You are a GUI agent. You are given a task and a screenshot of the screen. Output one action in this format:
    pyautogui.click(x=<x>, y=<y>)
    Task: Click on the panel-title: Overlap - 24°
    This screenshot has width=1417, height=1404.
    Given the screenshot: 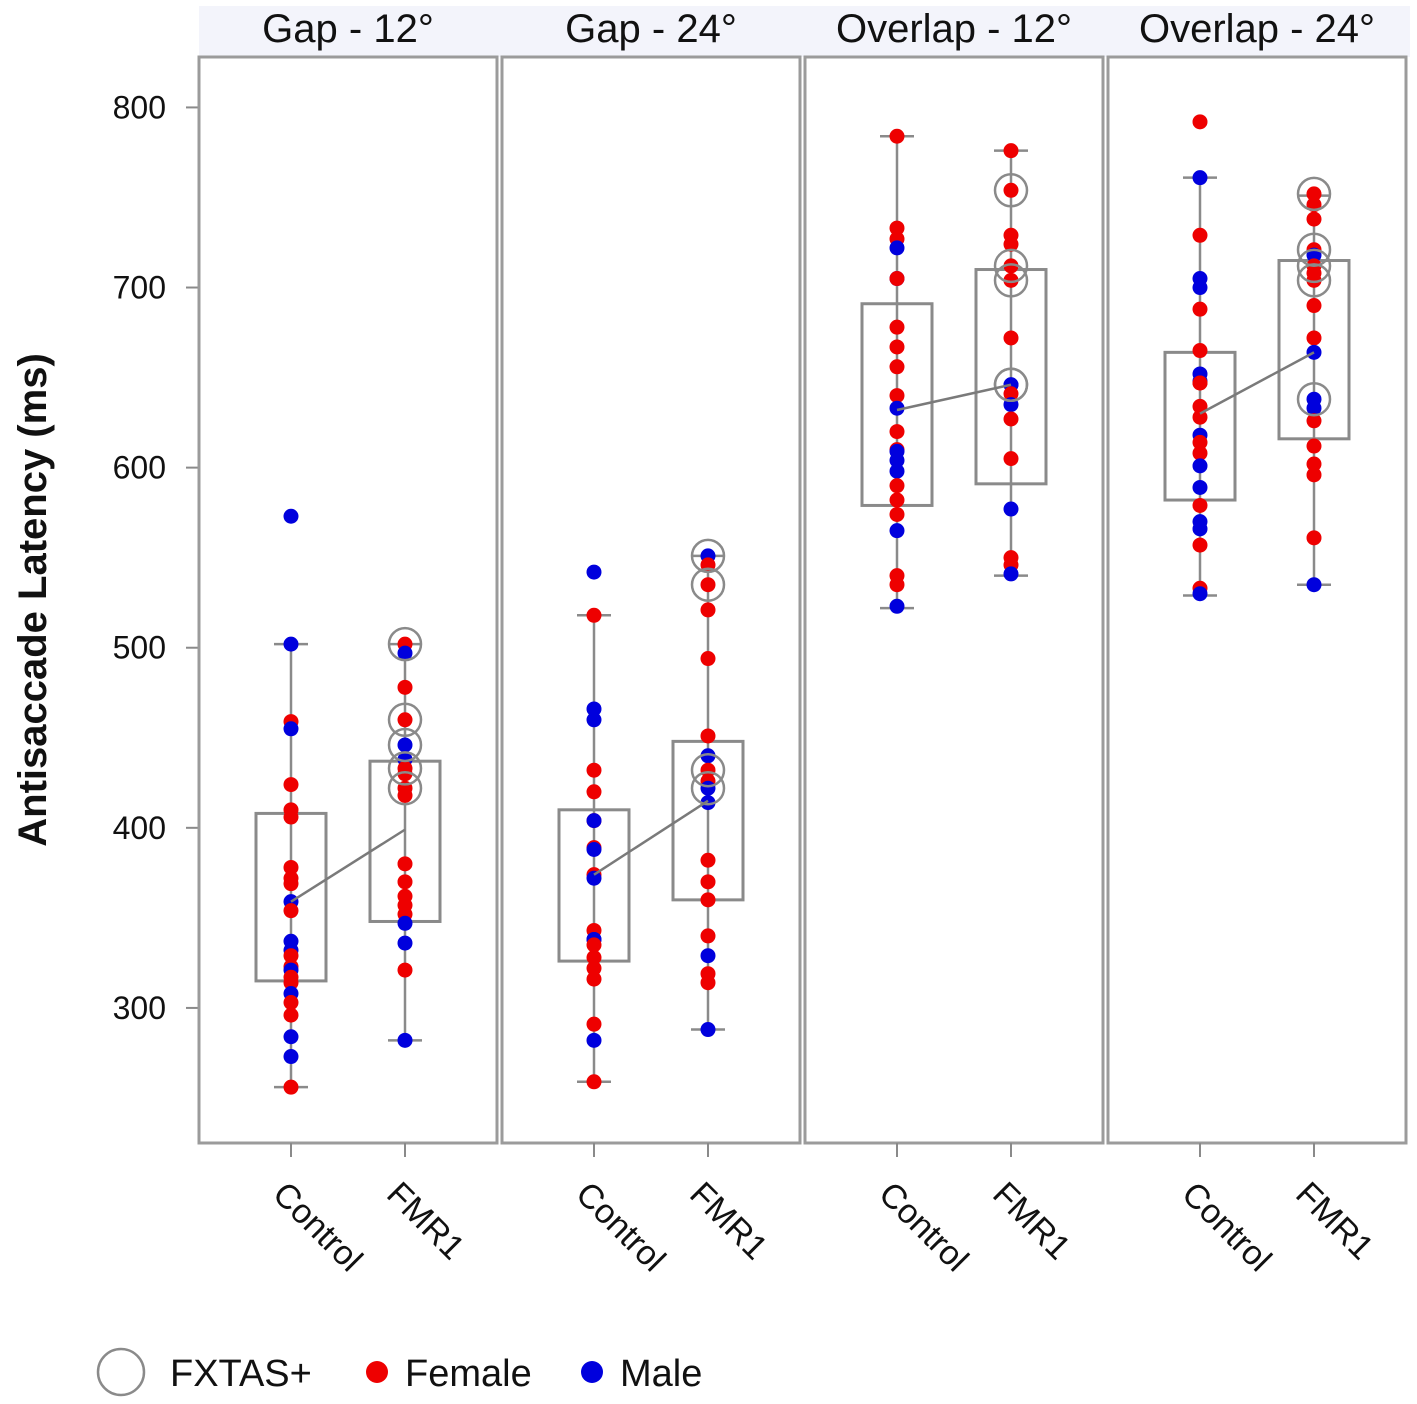 What is the action you would take?
    pyautogui.click(x=1257, y=29)
    